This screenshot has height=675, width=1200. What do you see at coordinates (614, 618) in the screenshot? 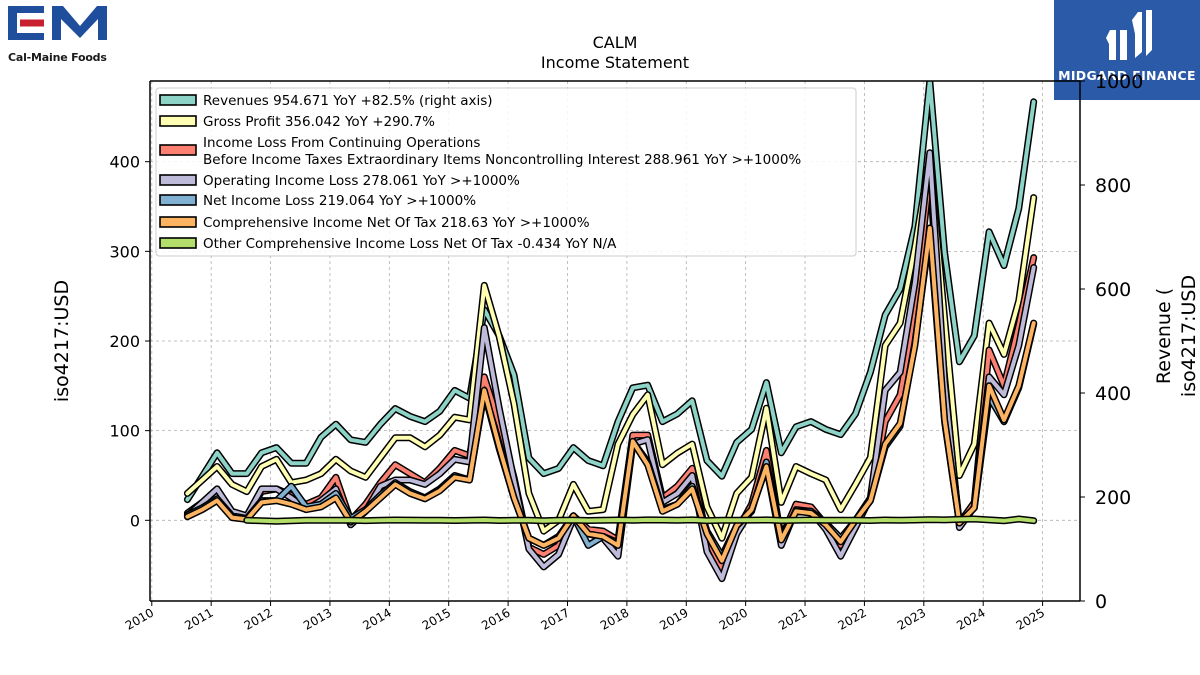
I see `x-tick-label: 2018` at bounding box center [614, 618].